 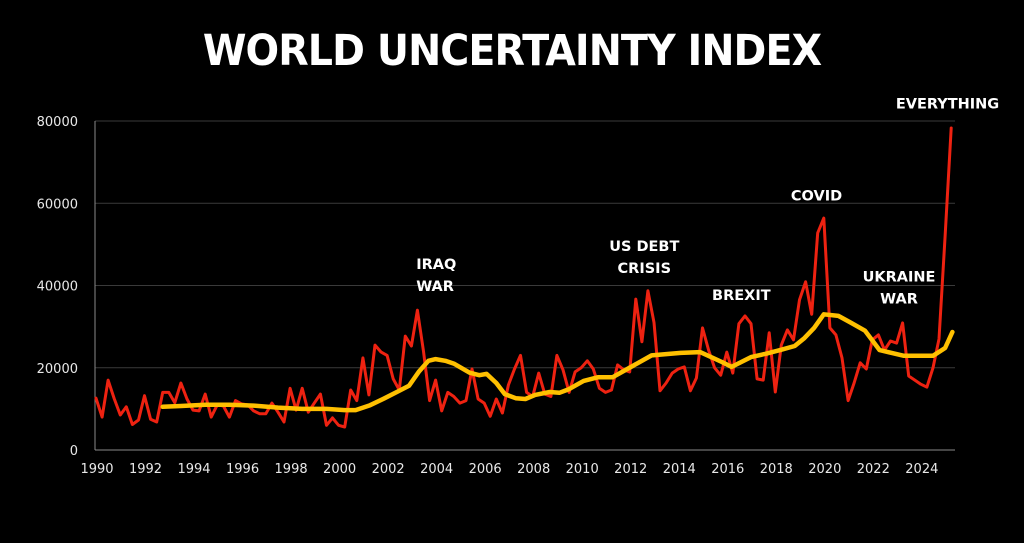 I want to click on annotation-covid: COVID, so click(x=816, y=196).